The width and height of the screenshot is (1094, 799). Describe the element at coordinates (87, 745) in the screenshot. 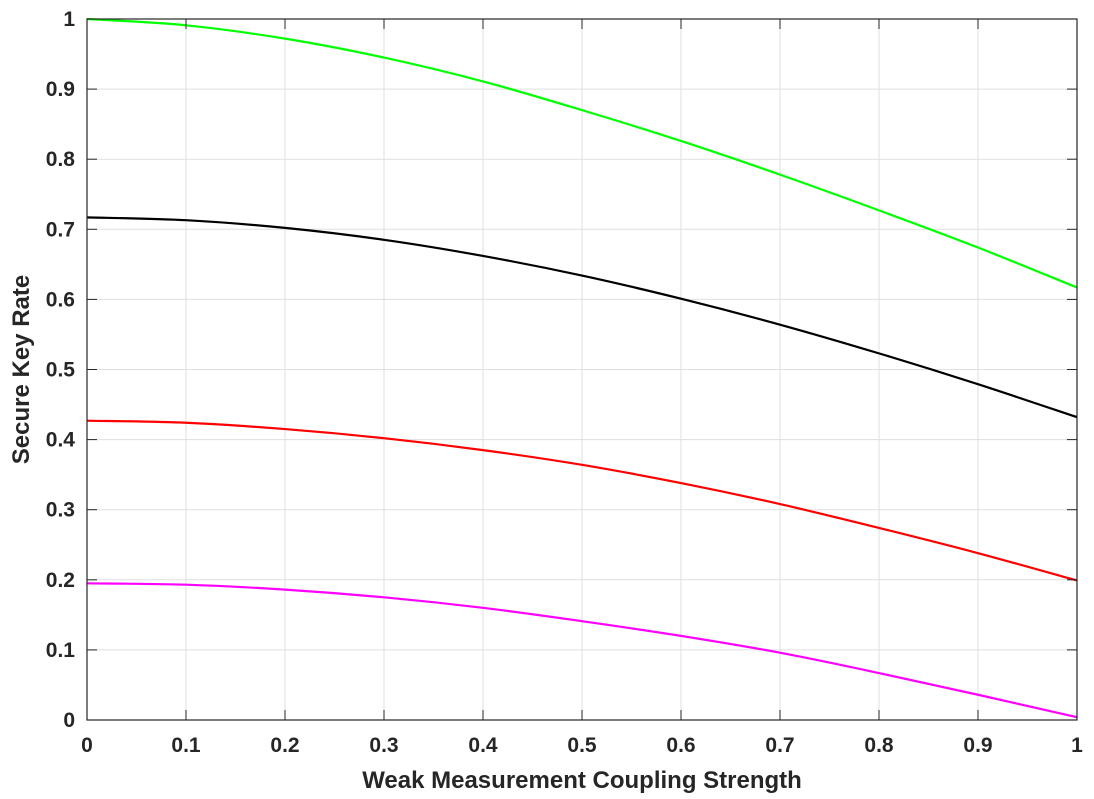

I see `x-tick-label: 0` at that location.